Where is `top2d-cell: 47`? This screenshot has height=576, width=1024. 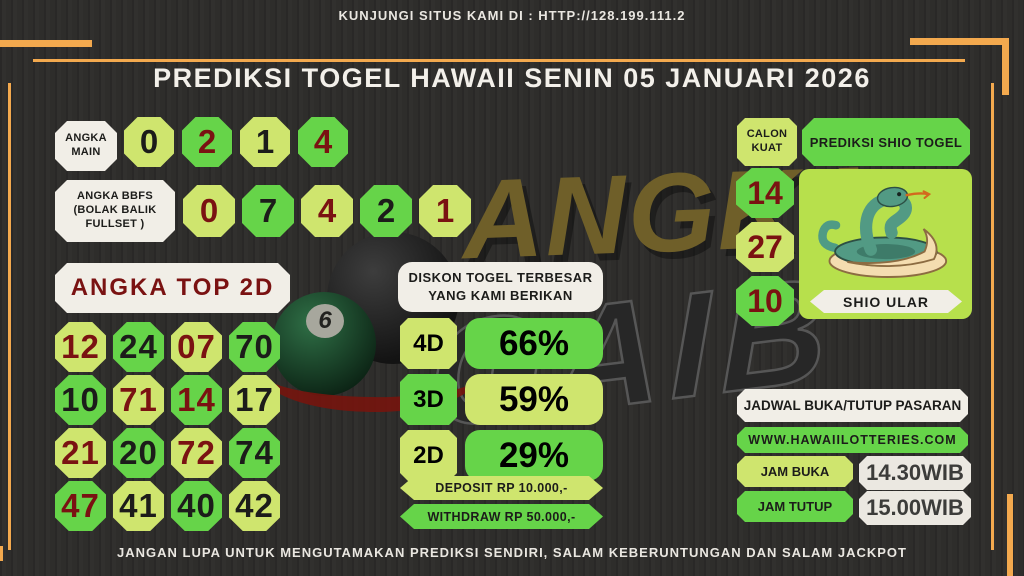
top2d-cell: 47 is located at coordinates (80, 506).